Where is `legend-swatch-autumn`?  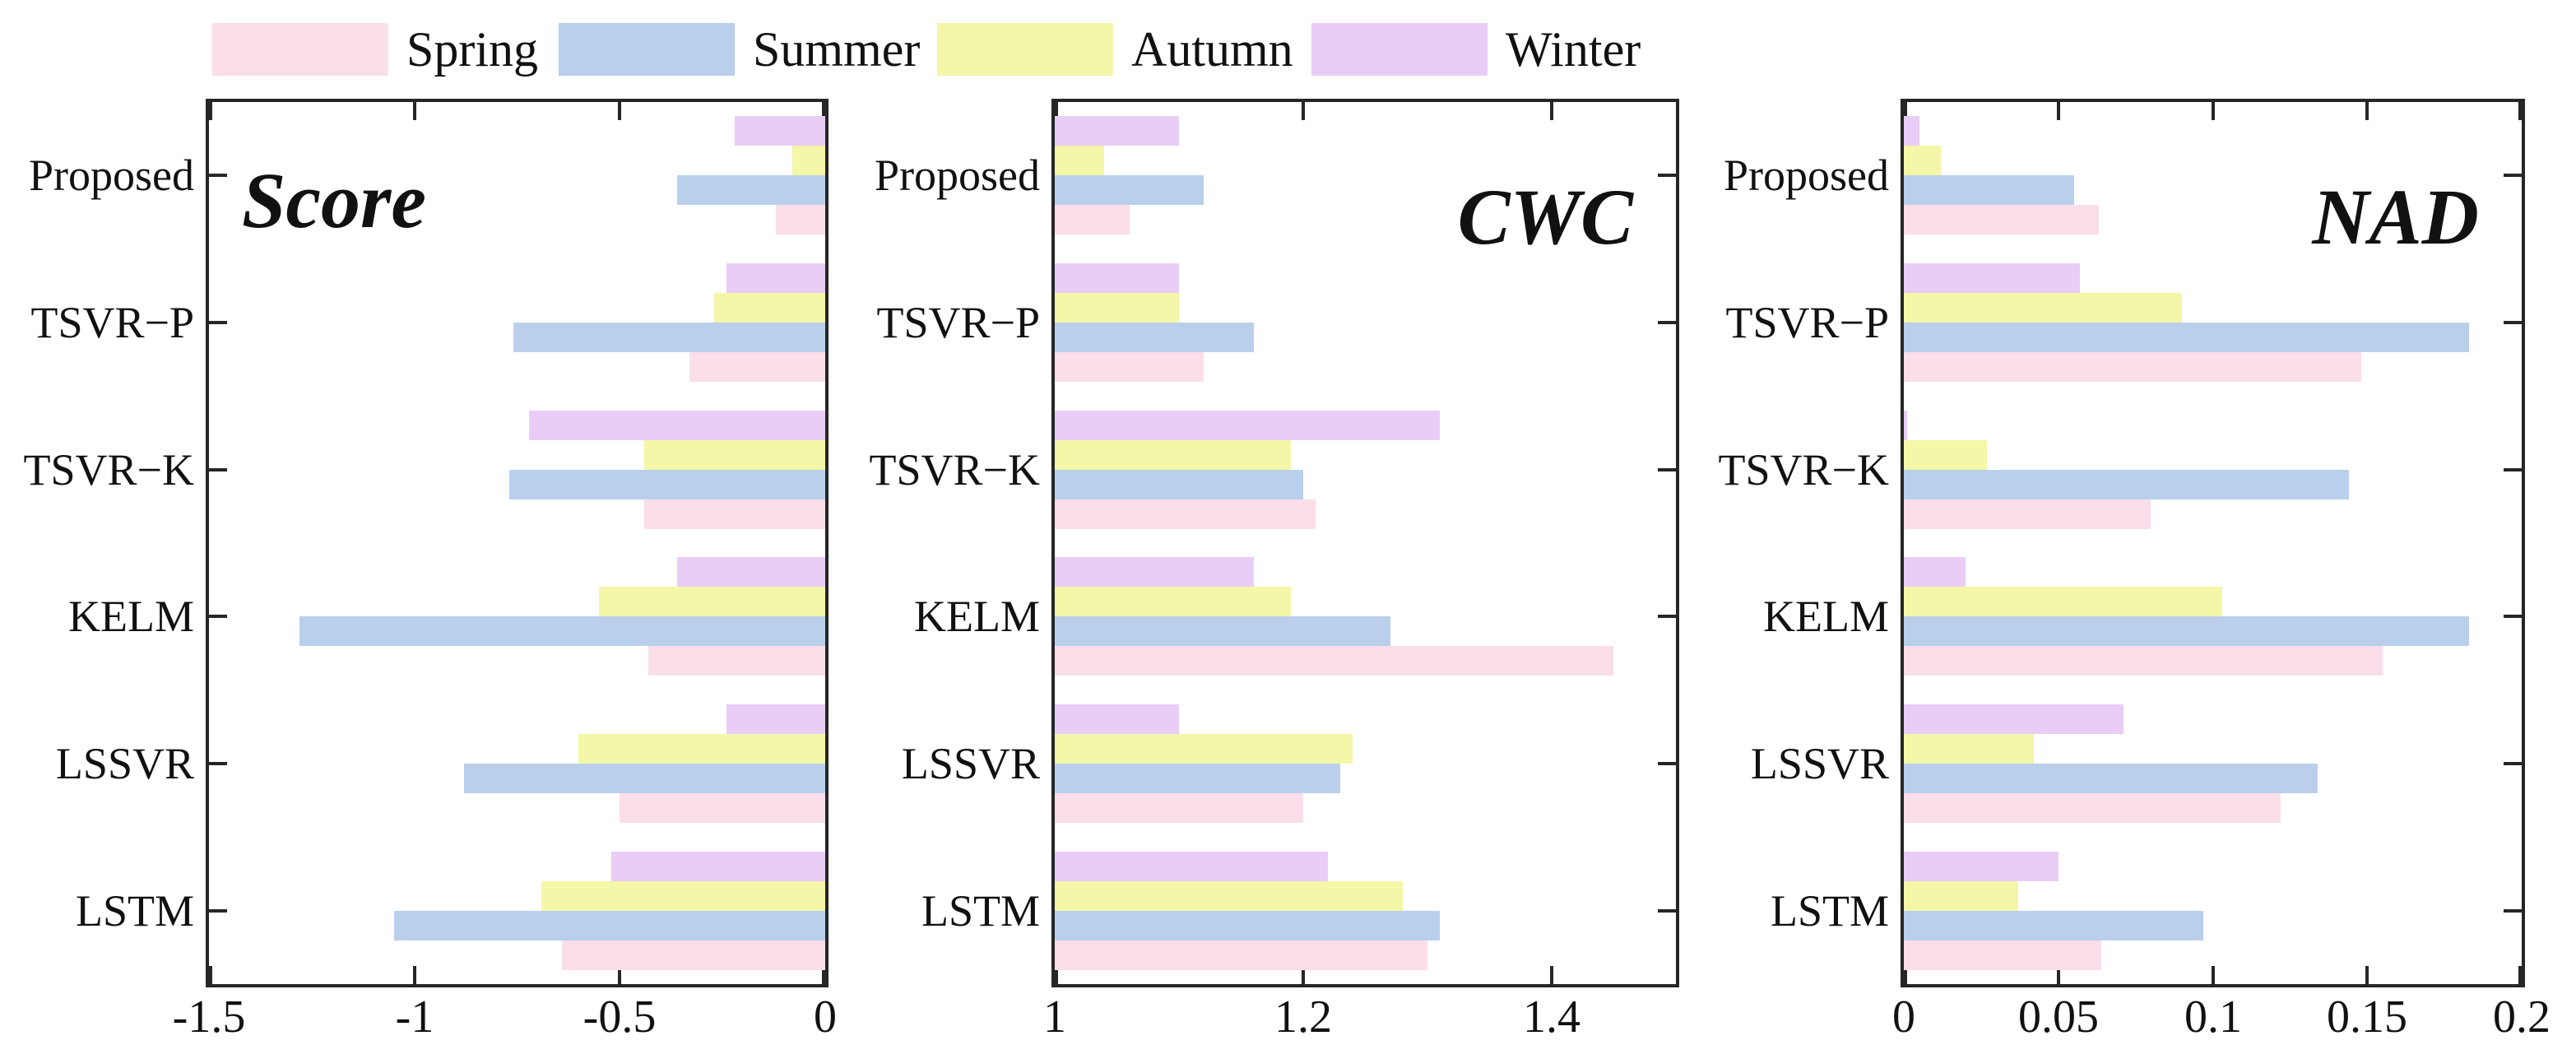 legend-swatch-autumn is located at coordinates (1025, 49).